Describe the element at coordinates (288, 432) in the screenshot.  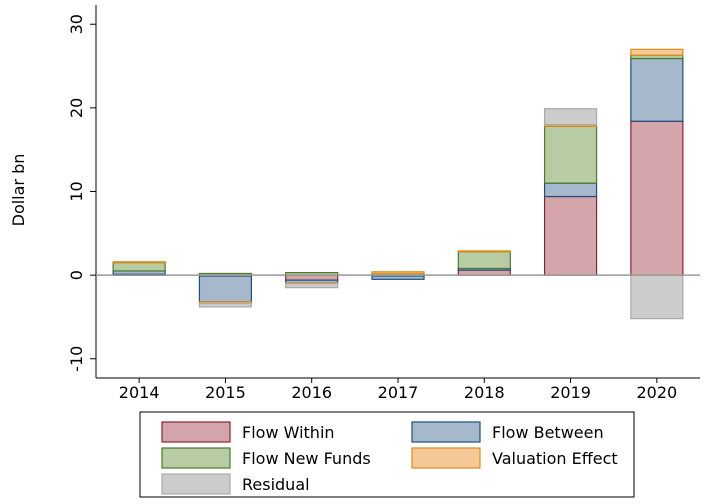
I see `legend-label: Flow Within` at that location.